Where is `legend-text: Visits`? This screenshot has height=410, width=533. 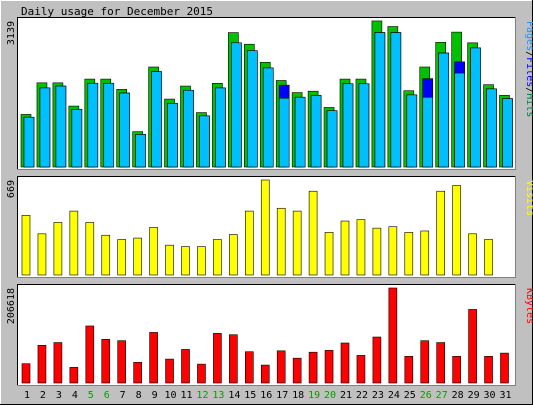 legend-text: Visits is located at coordinates (528, 198).